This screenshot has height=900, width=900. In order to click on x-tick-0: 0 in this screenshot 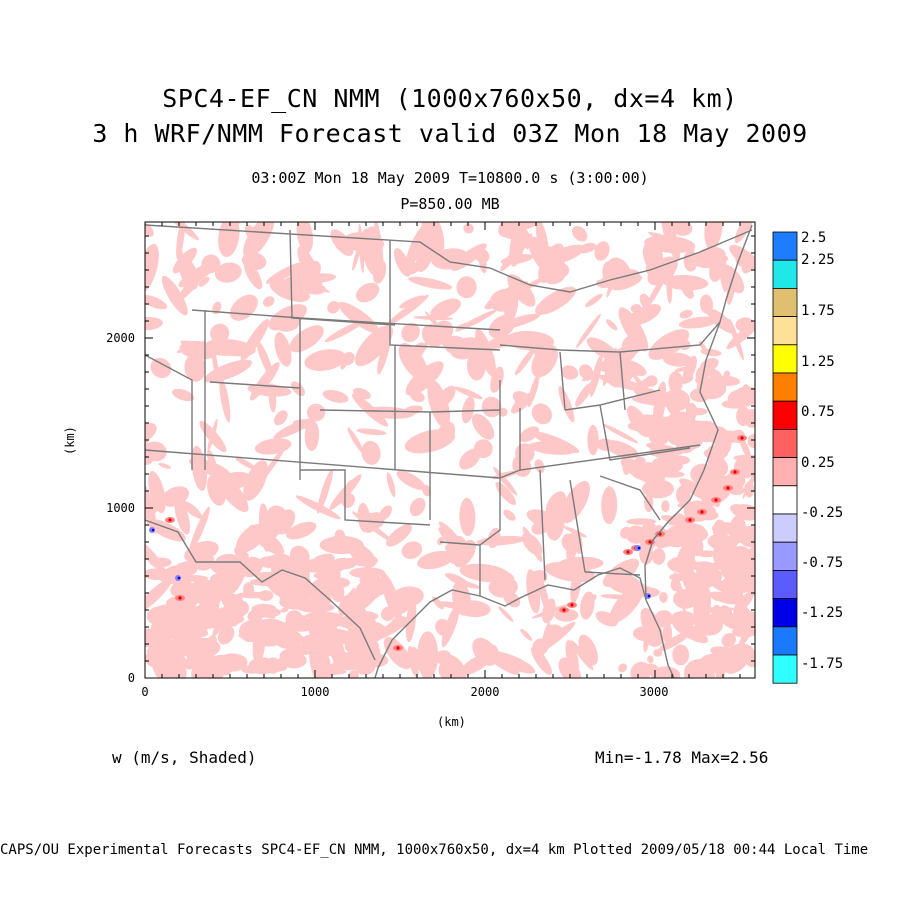, I will do `click(145, 692)`.